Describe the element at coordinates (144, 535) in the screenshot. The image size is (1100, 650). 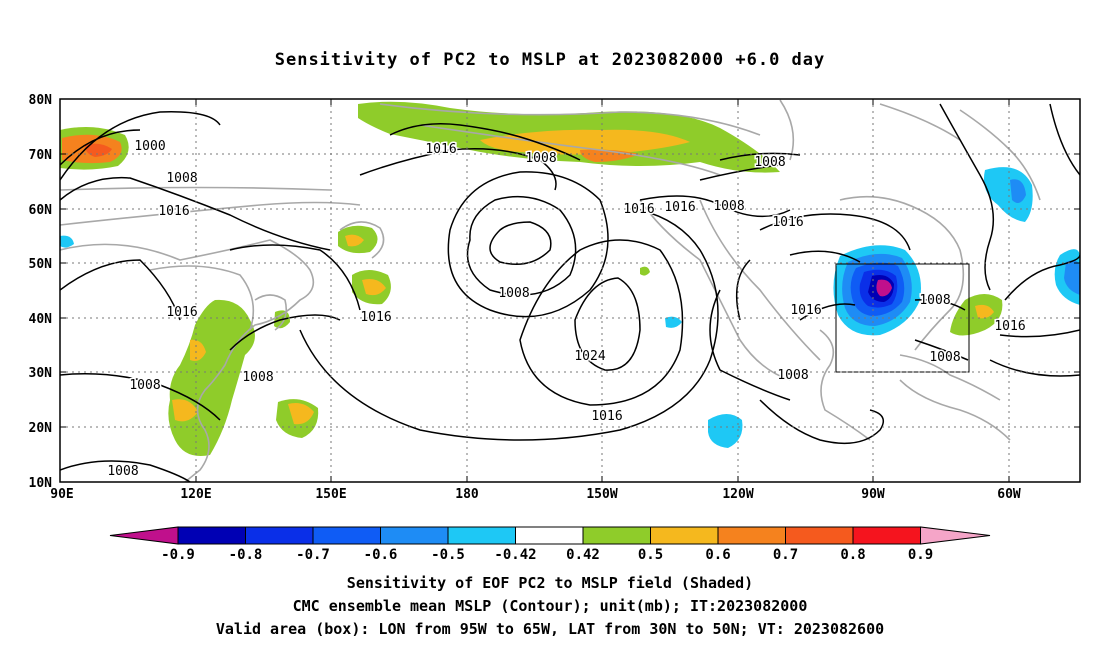
I see `colorbar-low-tip` at that location.